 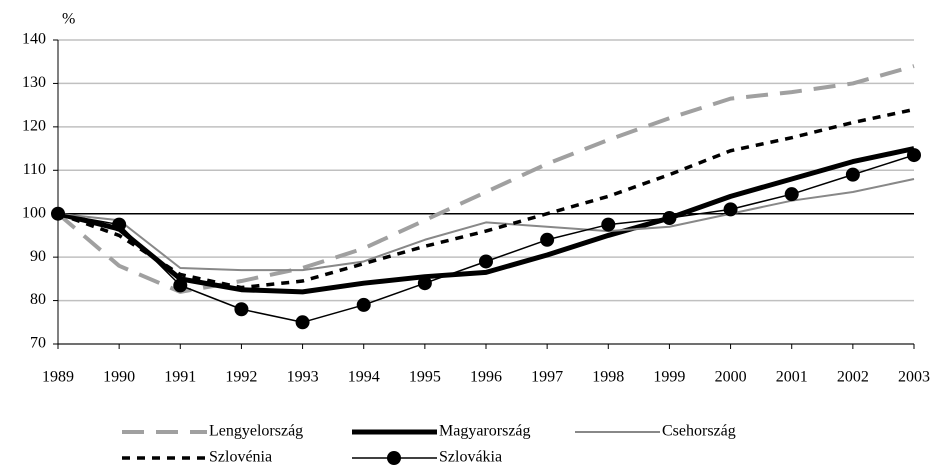 I want to click on x-tick-label: 1996, so click(x=486, y=377).